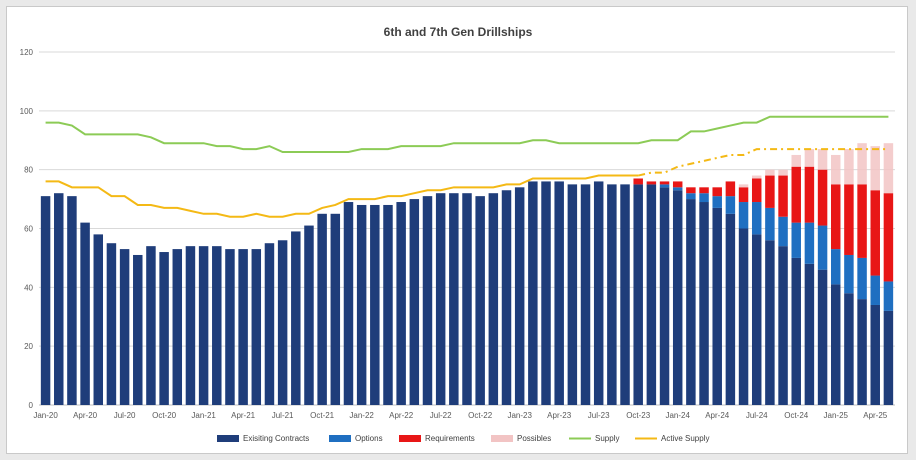 The height and width of the screenshot is (460, 916). Describe the element at coordinates (243, 415) in the screenshot. I see `x-tick-label: Apr-21` at that location.